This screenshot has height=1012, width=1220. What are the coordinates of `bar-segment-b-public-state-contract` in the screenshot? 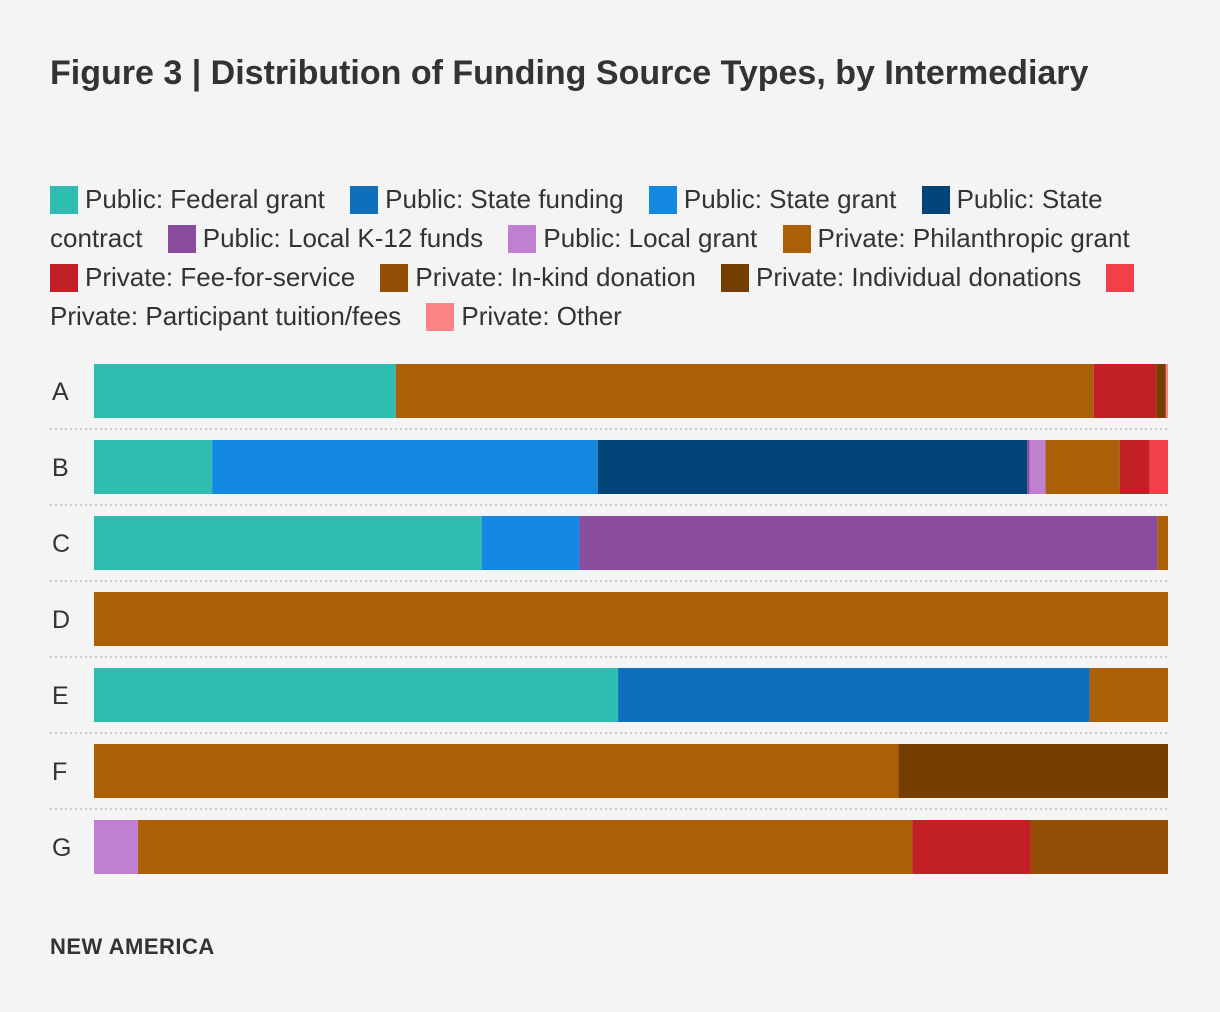 It's located at (812, 467).